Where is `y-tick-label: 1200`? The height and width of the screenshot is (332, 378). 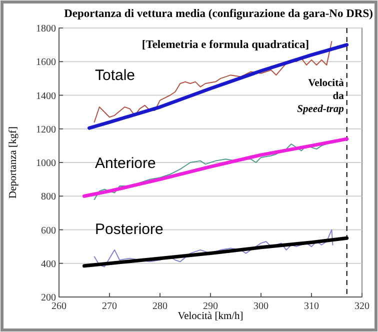
y-tick-label: 1200 is located at coordinates (46, 130).